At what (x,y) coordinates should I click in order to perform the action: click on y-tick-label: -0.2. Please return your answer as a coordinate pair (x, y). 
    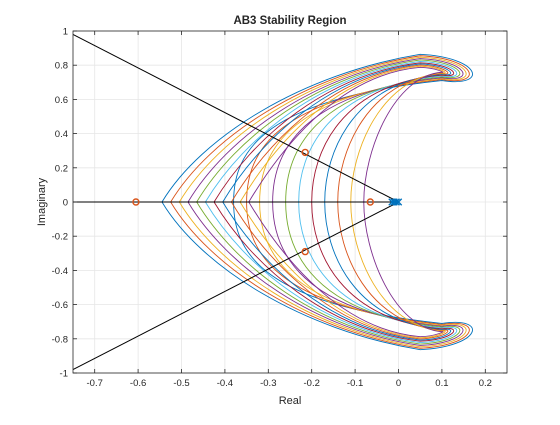
    Looking at the image, I should click on (60, 237).